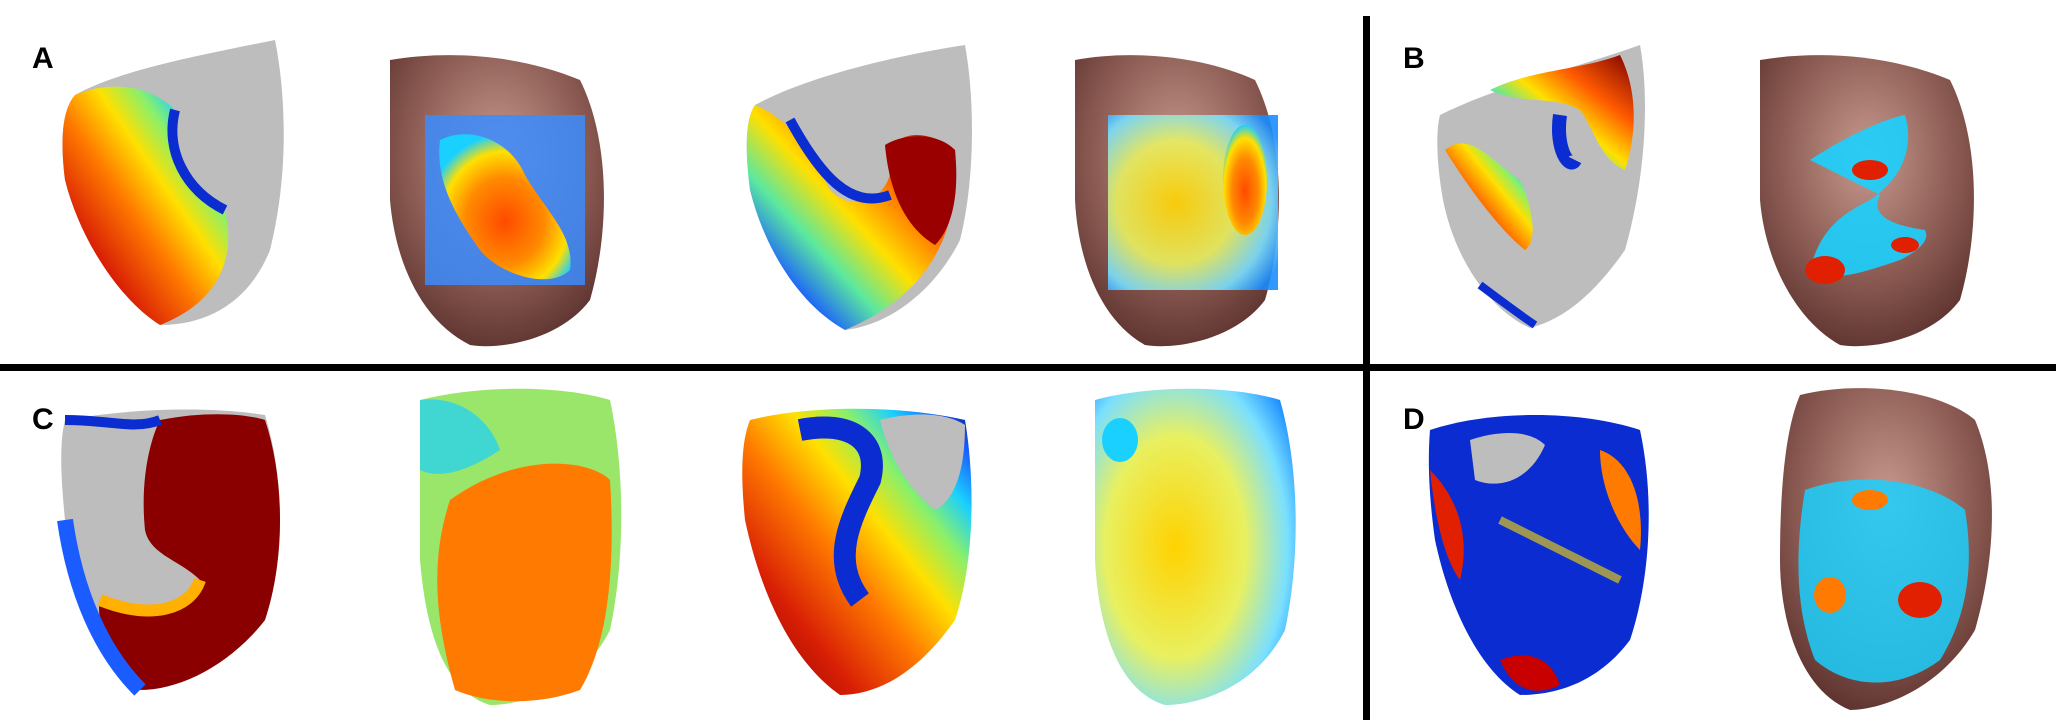 The height and width of the screenshot is (720, 2056). I want to click on panel-b-simulation, so click(1541, 187).